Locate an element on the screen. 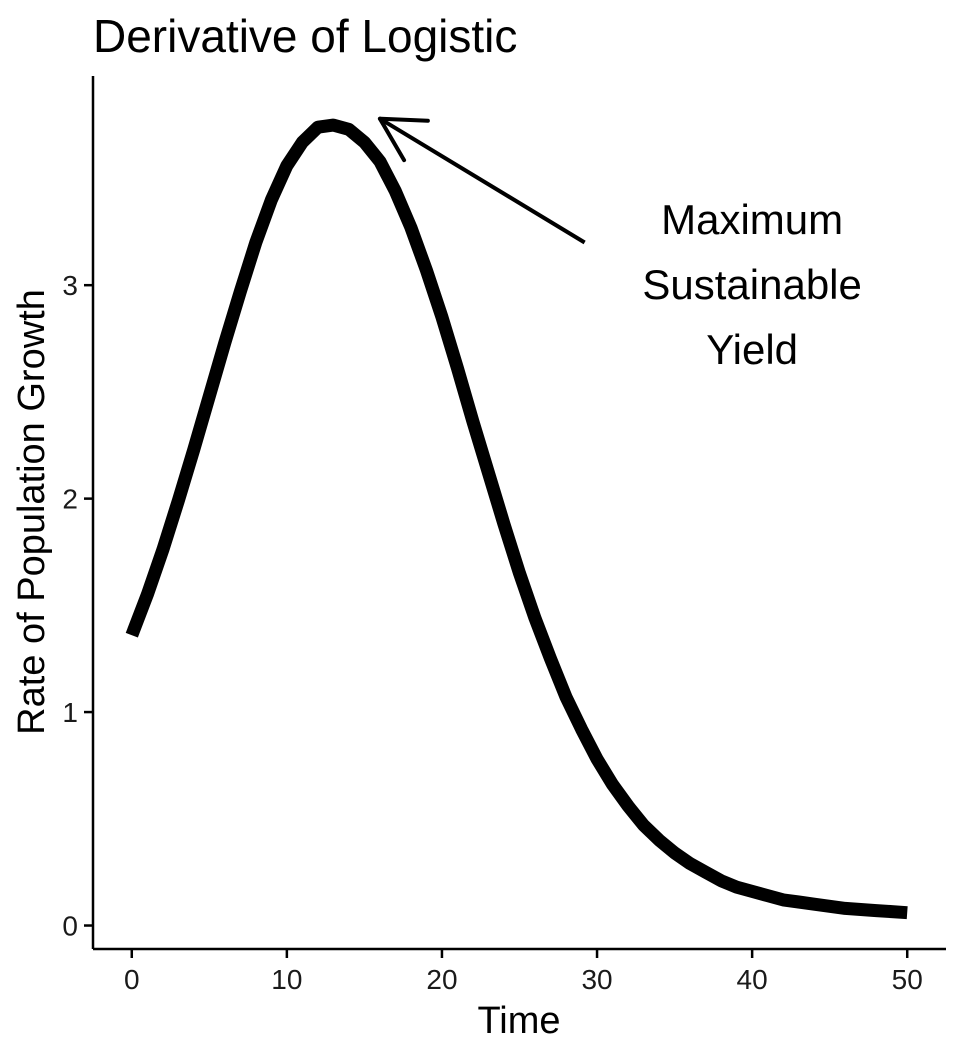  y-axis-title: Rate of Population Growth is located at coordinates (32, 512).